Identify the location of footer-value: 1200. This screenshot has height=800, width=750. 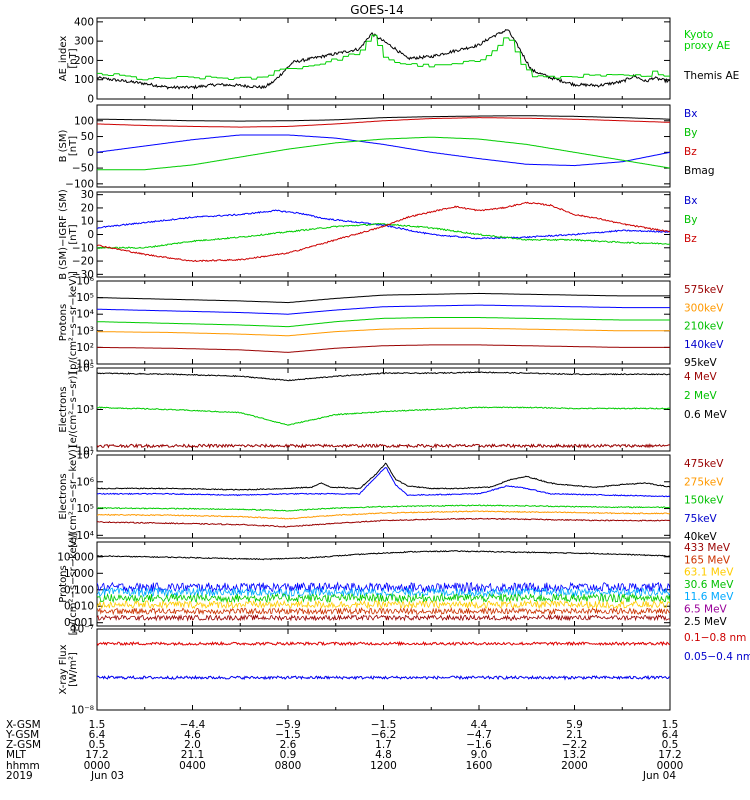
(383, 766).